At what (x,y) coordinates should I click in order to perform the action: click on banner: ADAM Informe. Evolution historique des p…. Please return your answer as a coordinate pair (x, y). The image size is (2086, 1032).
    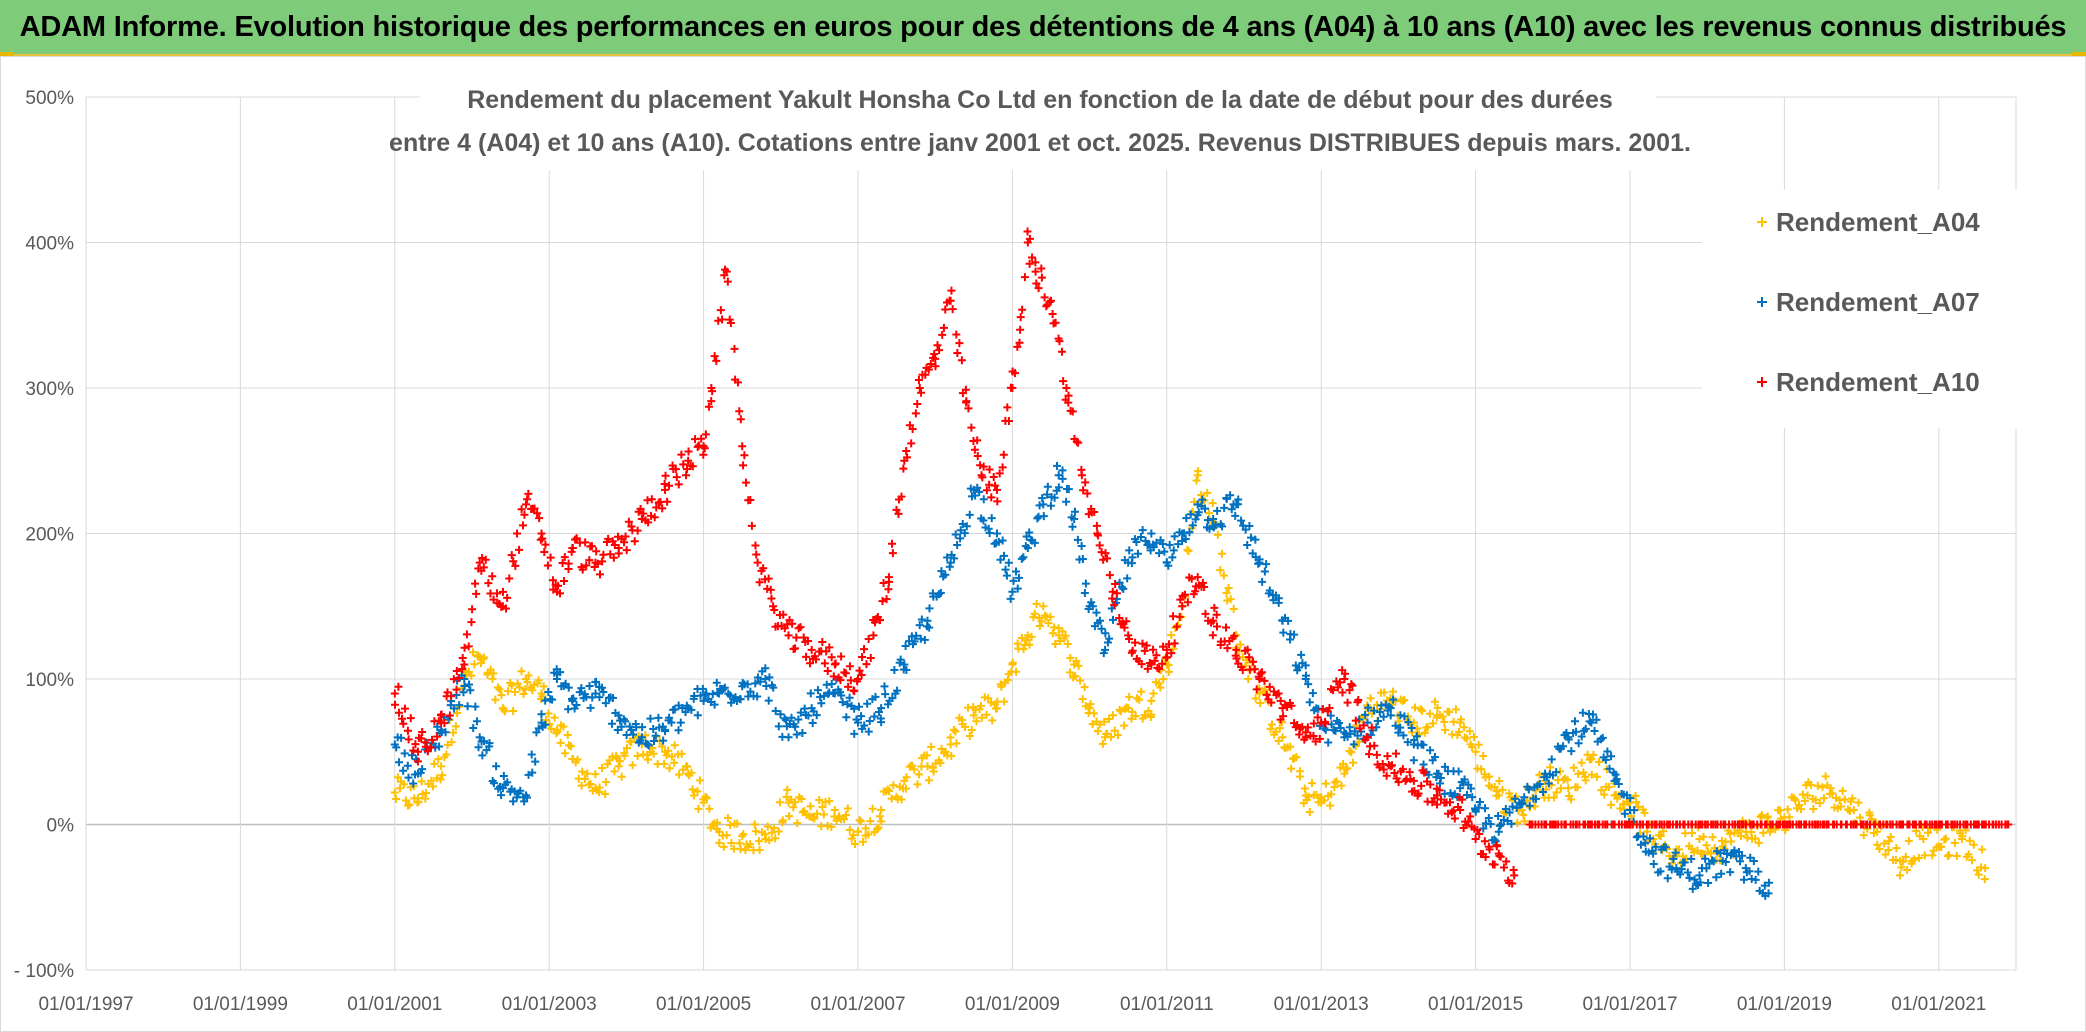
    Looking at the image, I should click on (1043, 28).